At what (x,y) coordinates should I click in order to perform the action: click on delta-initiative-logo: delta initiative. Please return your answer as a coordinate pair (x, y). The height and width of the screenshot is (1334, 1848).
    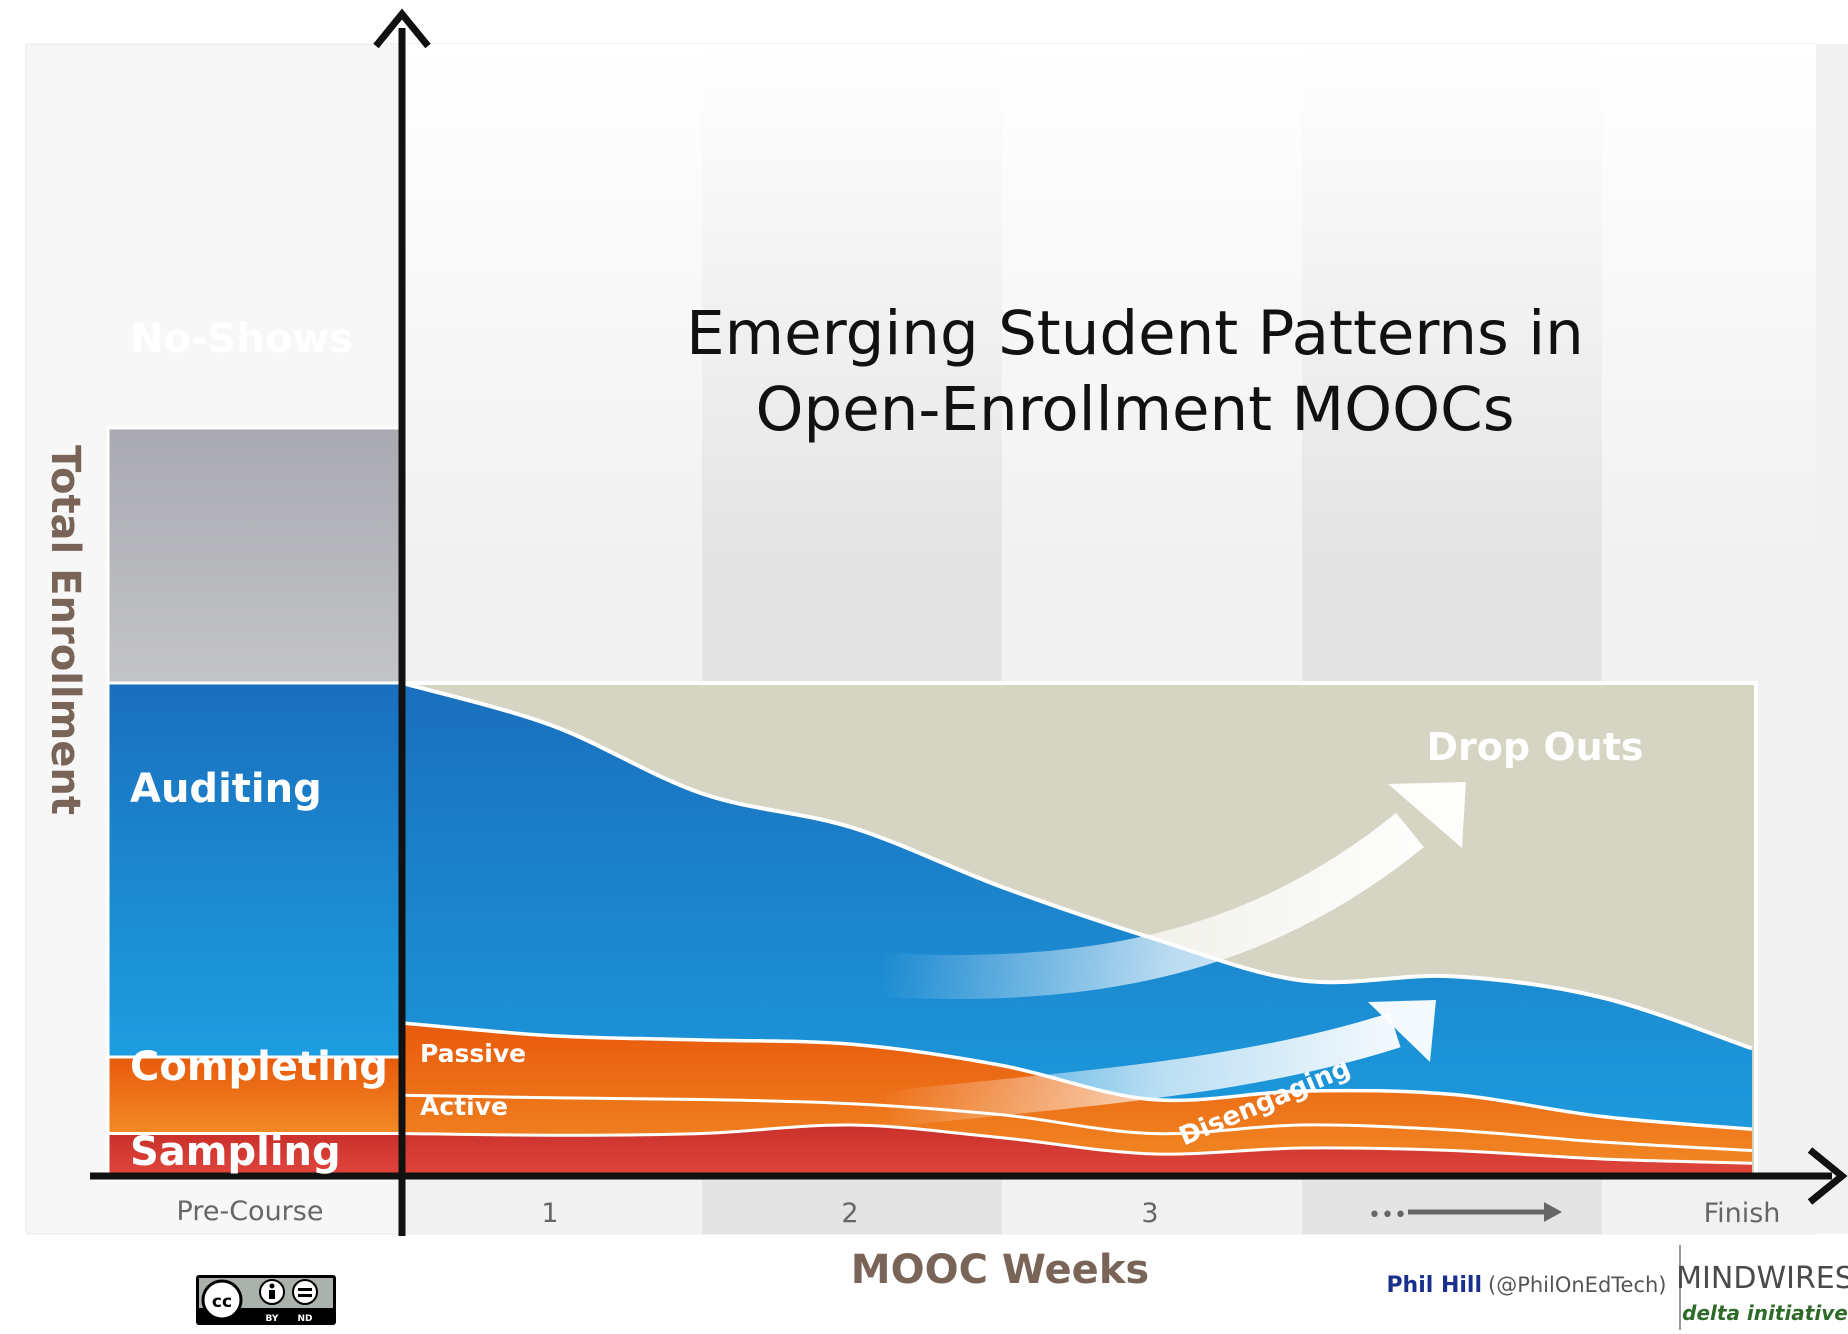
    Looking at the image, I should click on (1765, 1313).